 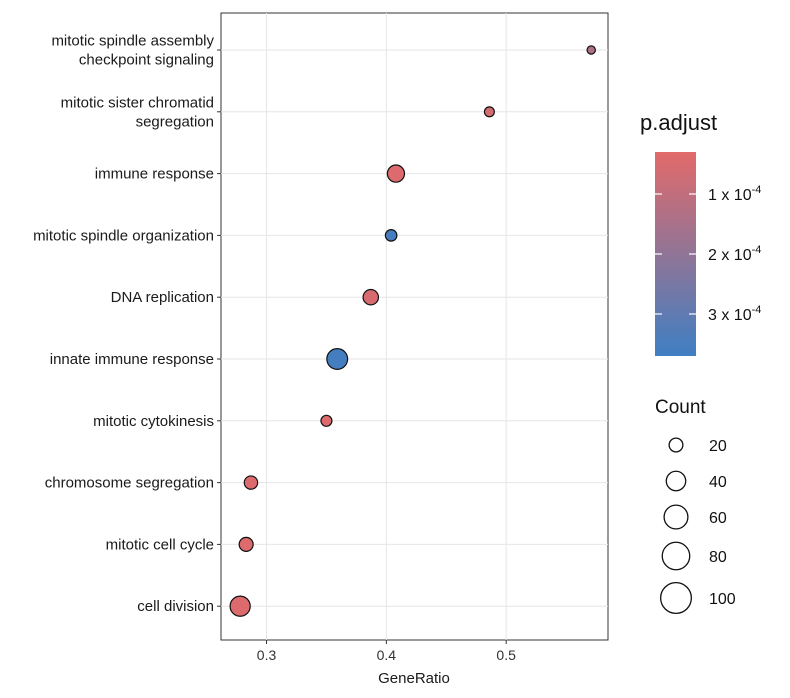 What do you see at coordinates (680, 407) in the screenshot?
I see `size-legend-title: Count` at bounding box center [680, 407].